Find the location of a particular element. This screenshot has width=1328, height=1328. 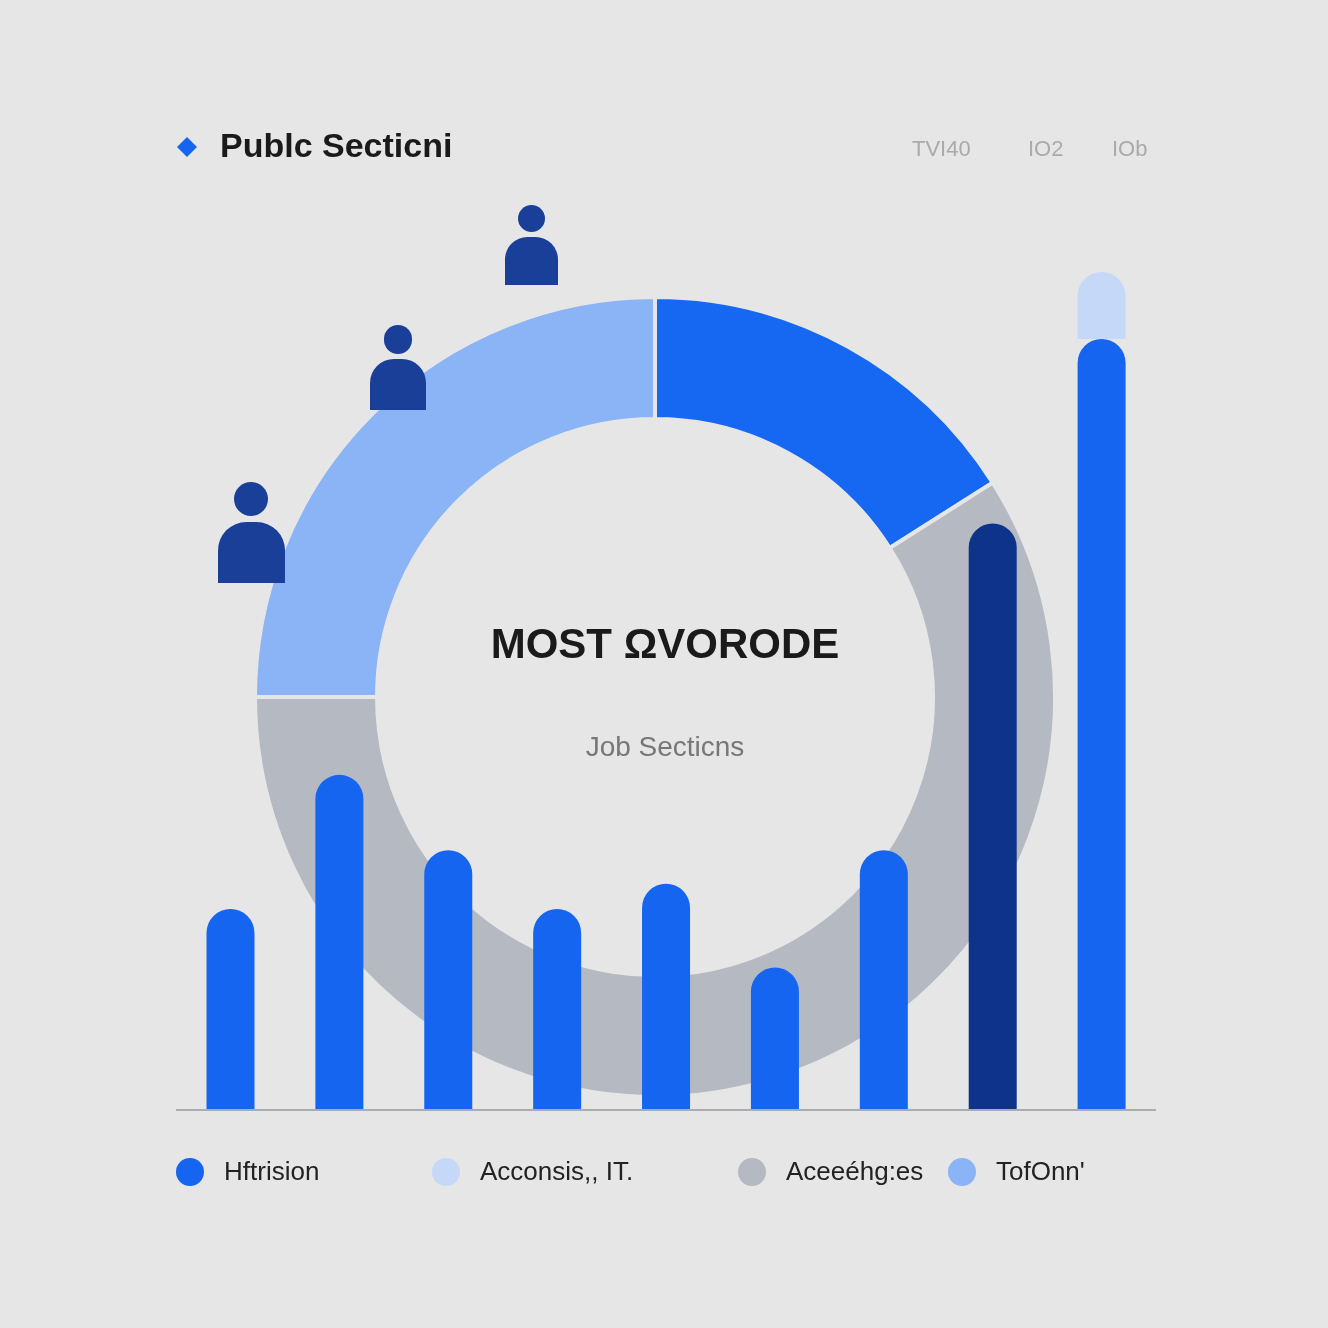

chart-title: Publc Secticni is located at coordinates (336, 145).